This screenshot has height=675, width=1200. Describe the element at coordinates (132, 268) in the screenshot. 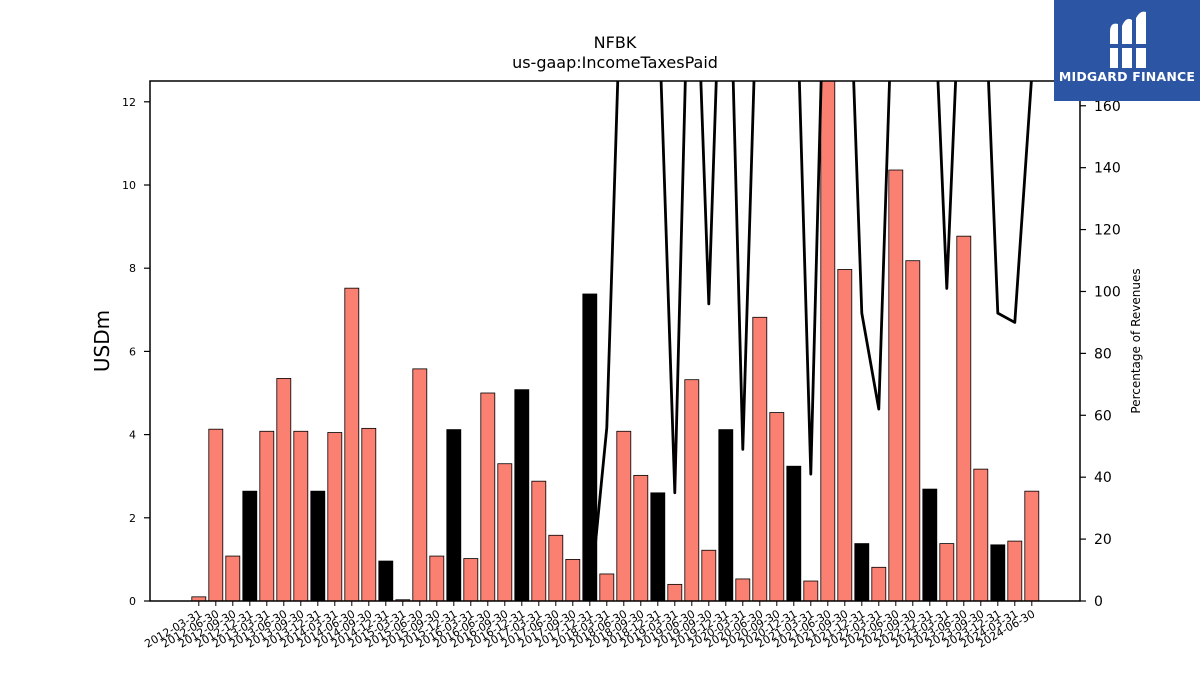

I see `y-tick-label-8: 8` at that location.